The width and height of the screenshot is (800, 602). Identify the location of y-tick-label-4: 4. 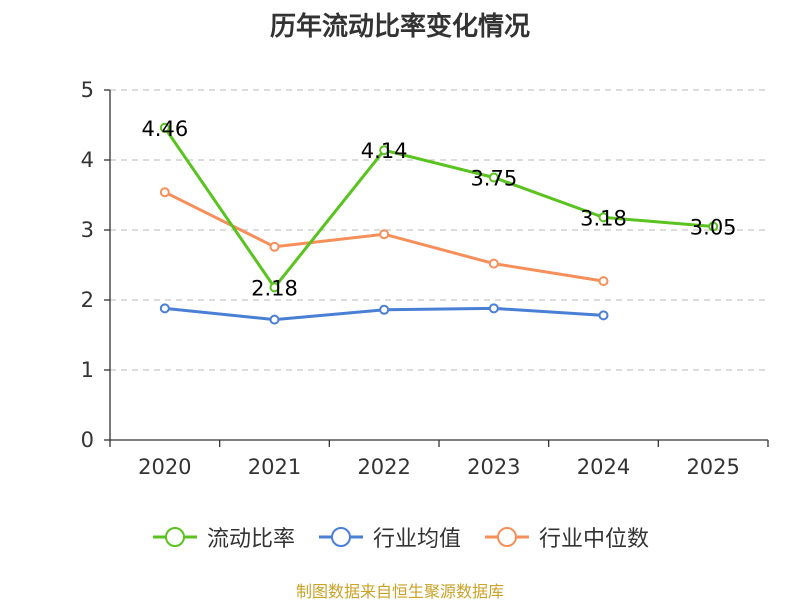
(87, 160).